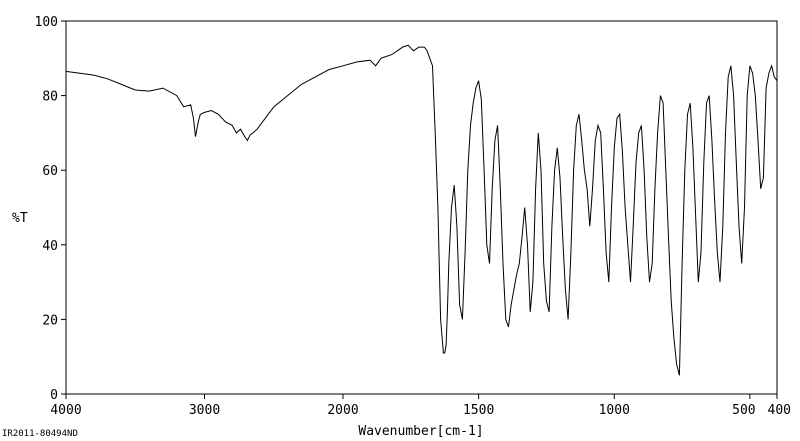  Describe the element at coordinates (420, 406) in the screenshot. I see `x-axis-ticks: 4000 3000 2000 1500 1000 500 400` at that location.